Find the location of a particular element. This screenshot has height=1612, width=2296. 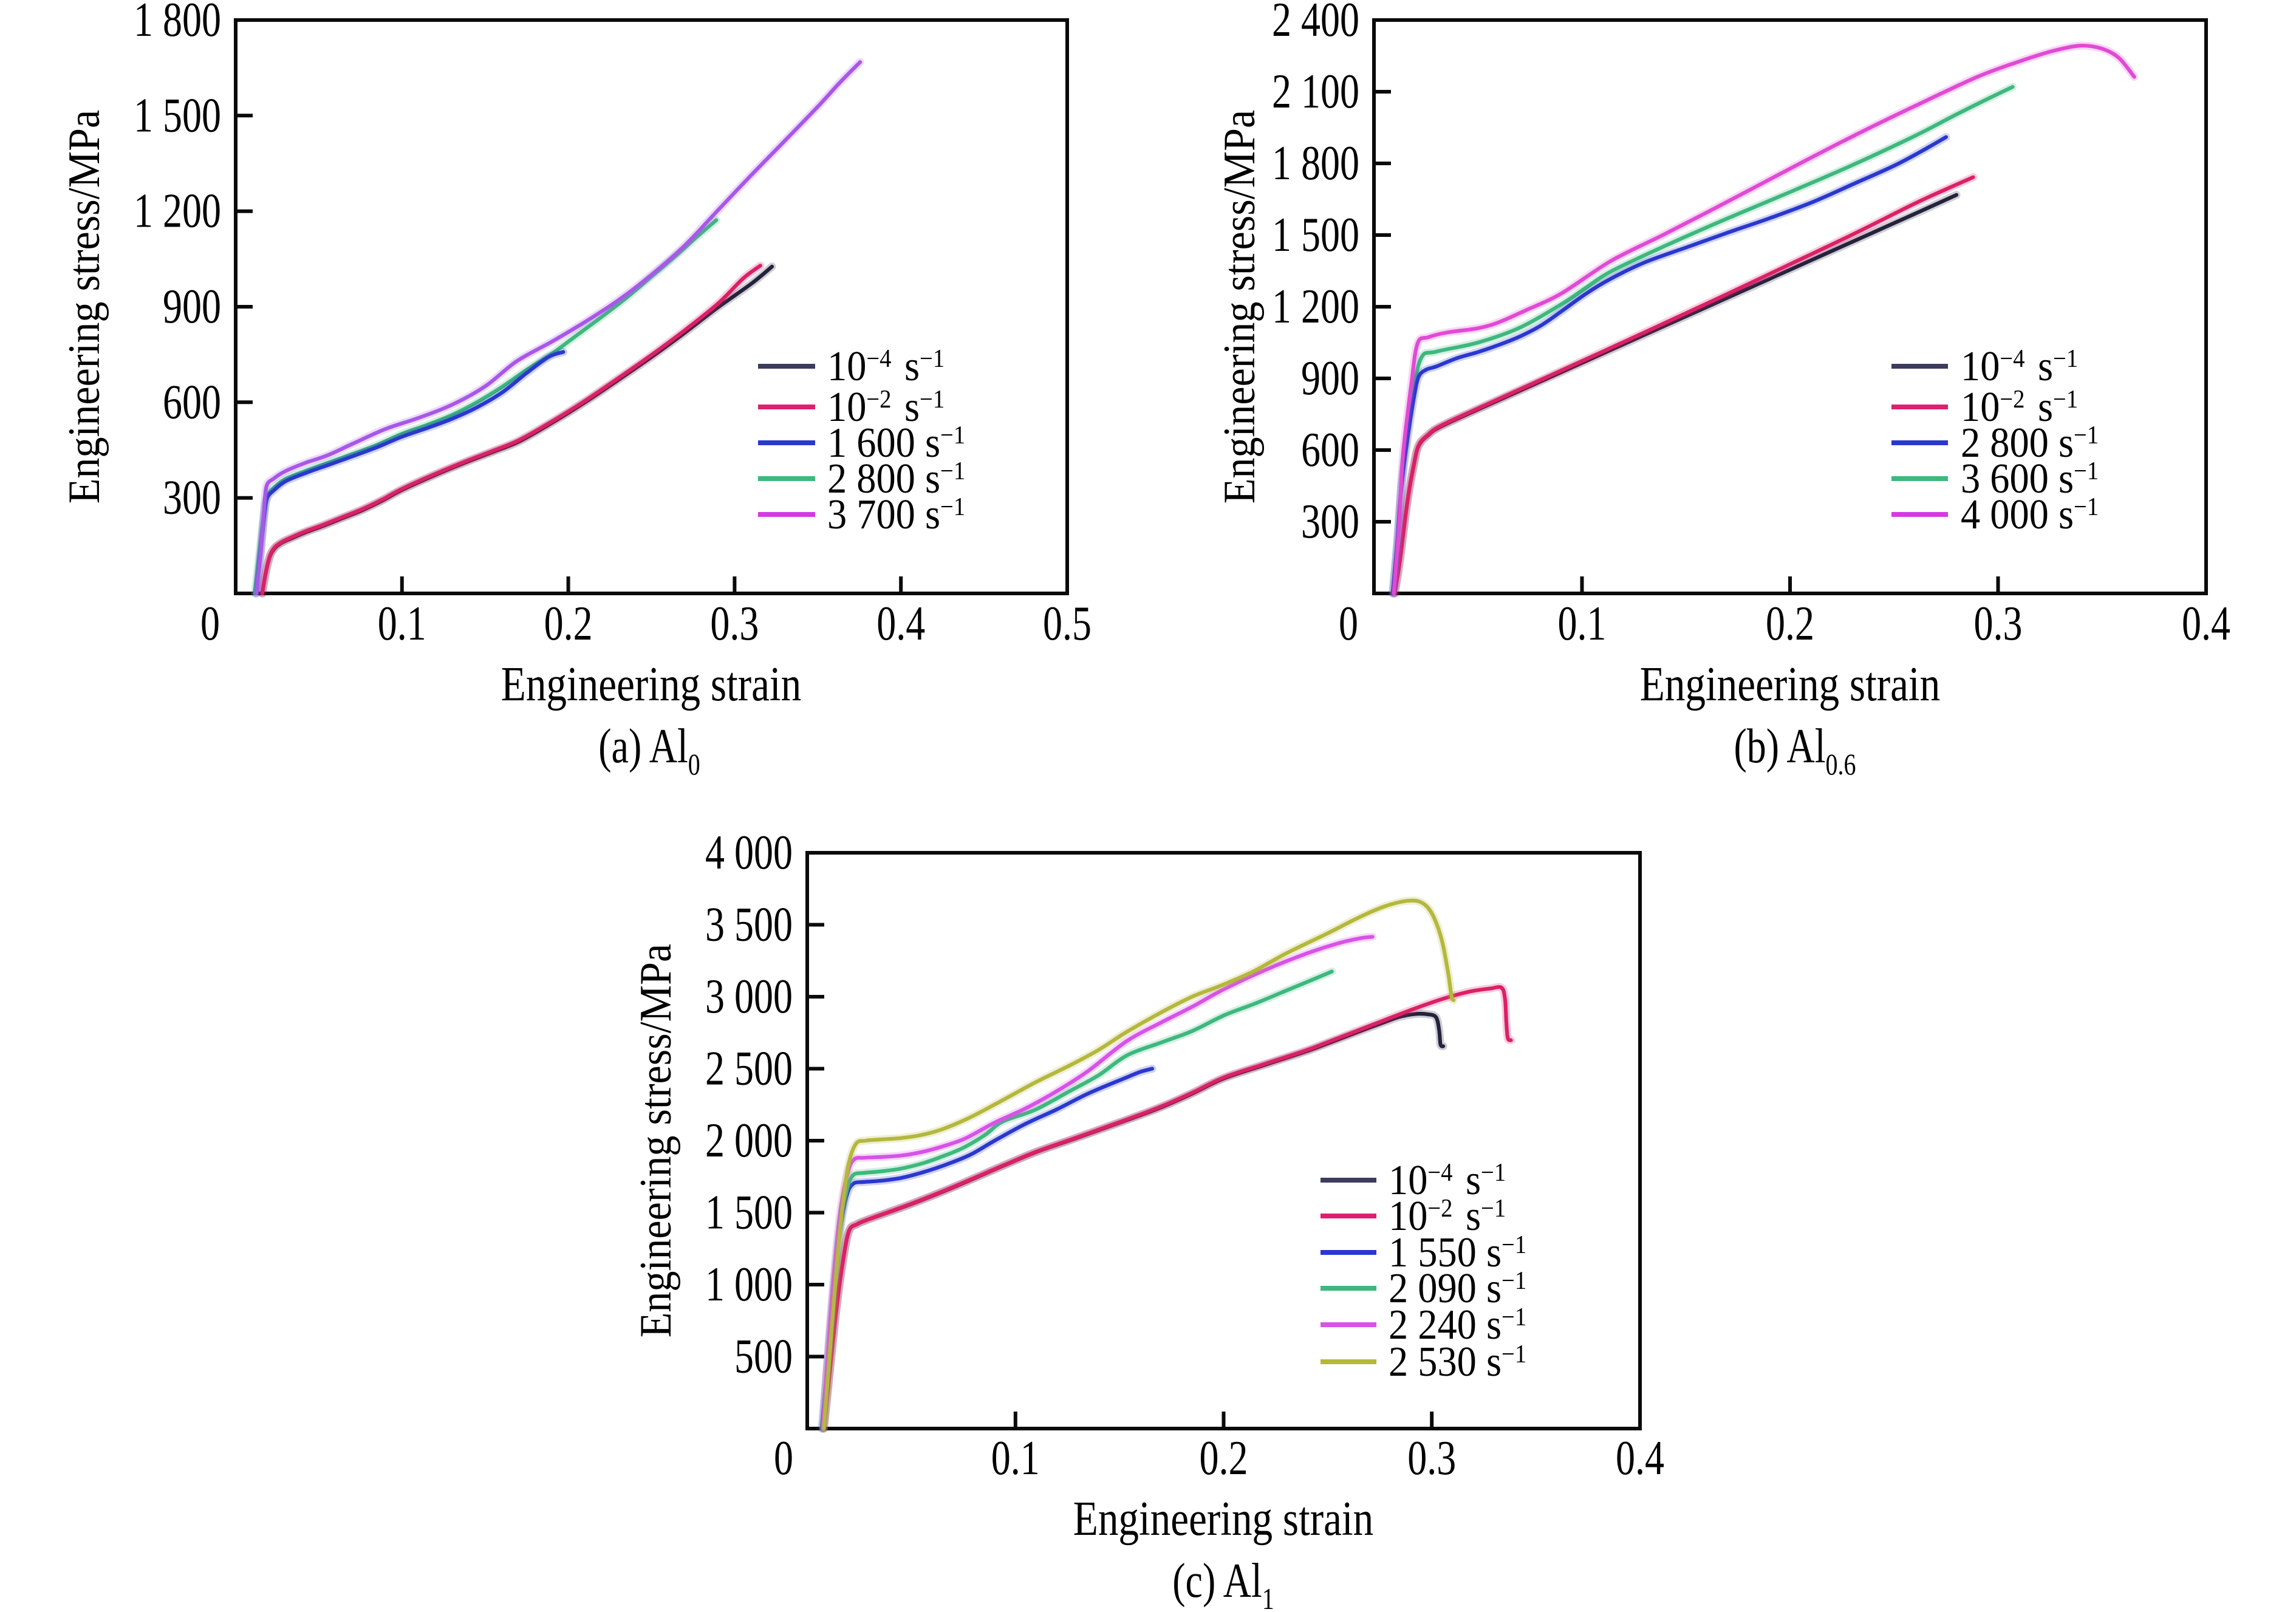

svg-text: 2 240 s−1 is located at coordinates (1459, 1325).